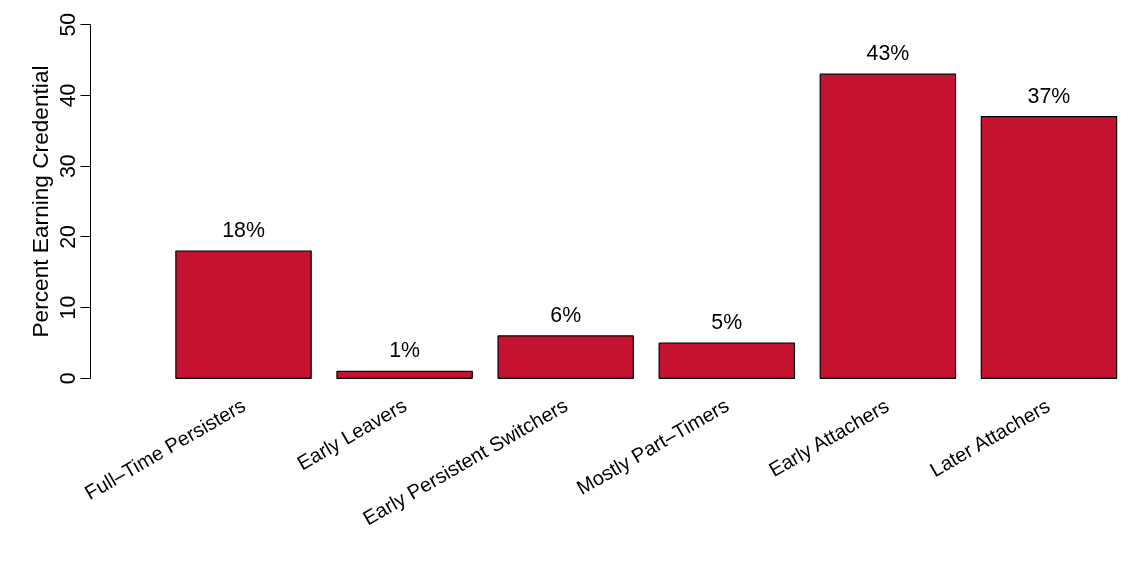 The height and width of the screenshot is (562, 1134). Describe the element at coordinates (68, 24) in the screenshot. I see `y-tick-label: 50` at that location.